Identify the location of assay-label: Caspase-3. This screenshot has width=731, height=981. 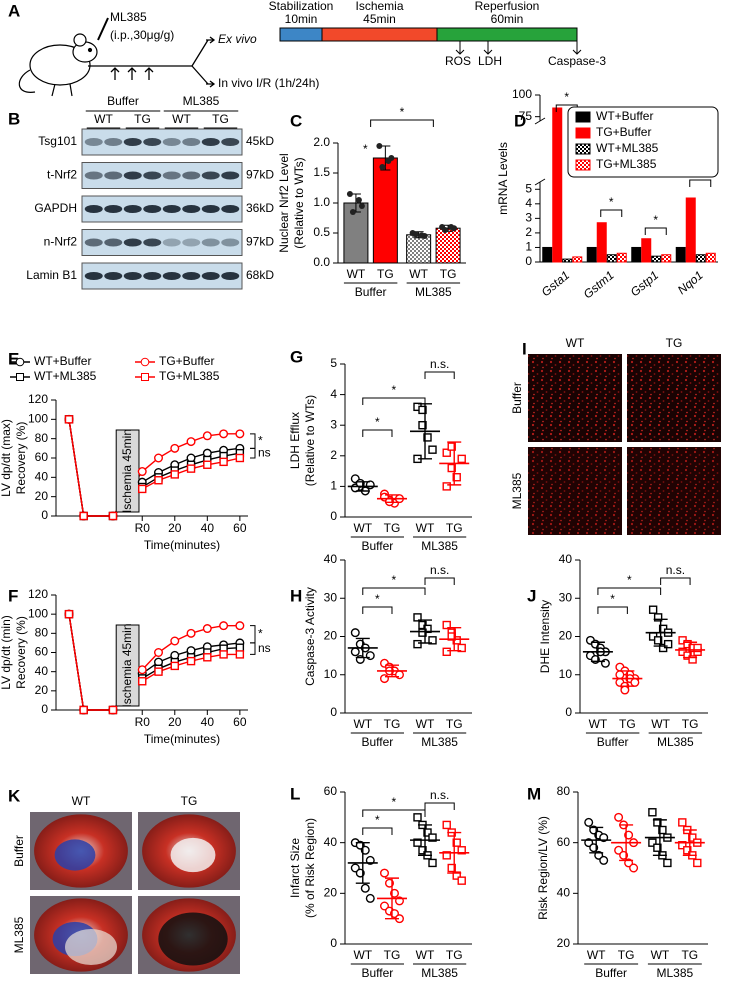
(577, 61).